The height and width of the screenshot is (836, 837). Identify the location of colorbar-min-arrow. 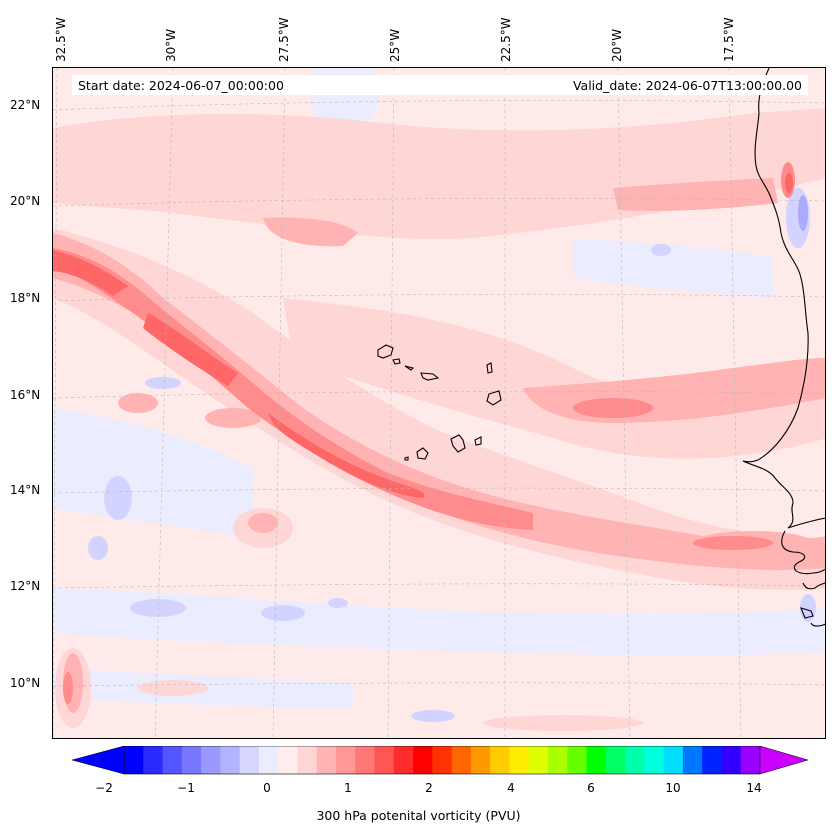
(98, 760).